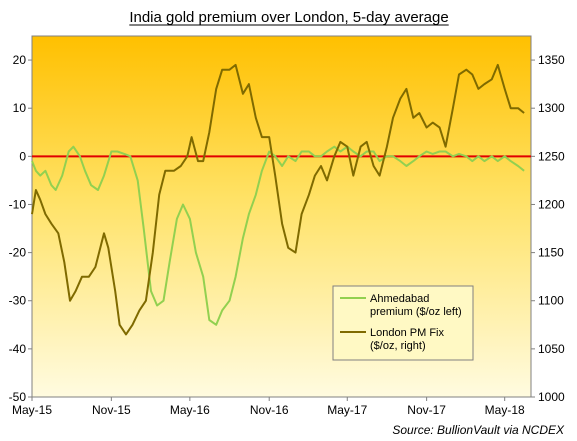 The width and height of the screenshot is (577, 441). I want to click on right-tick-label: 1350, so click(551, 60).